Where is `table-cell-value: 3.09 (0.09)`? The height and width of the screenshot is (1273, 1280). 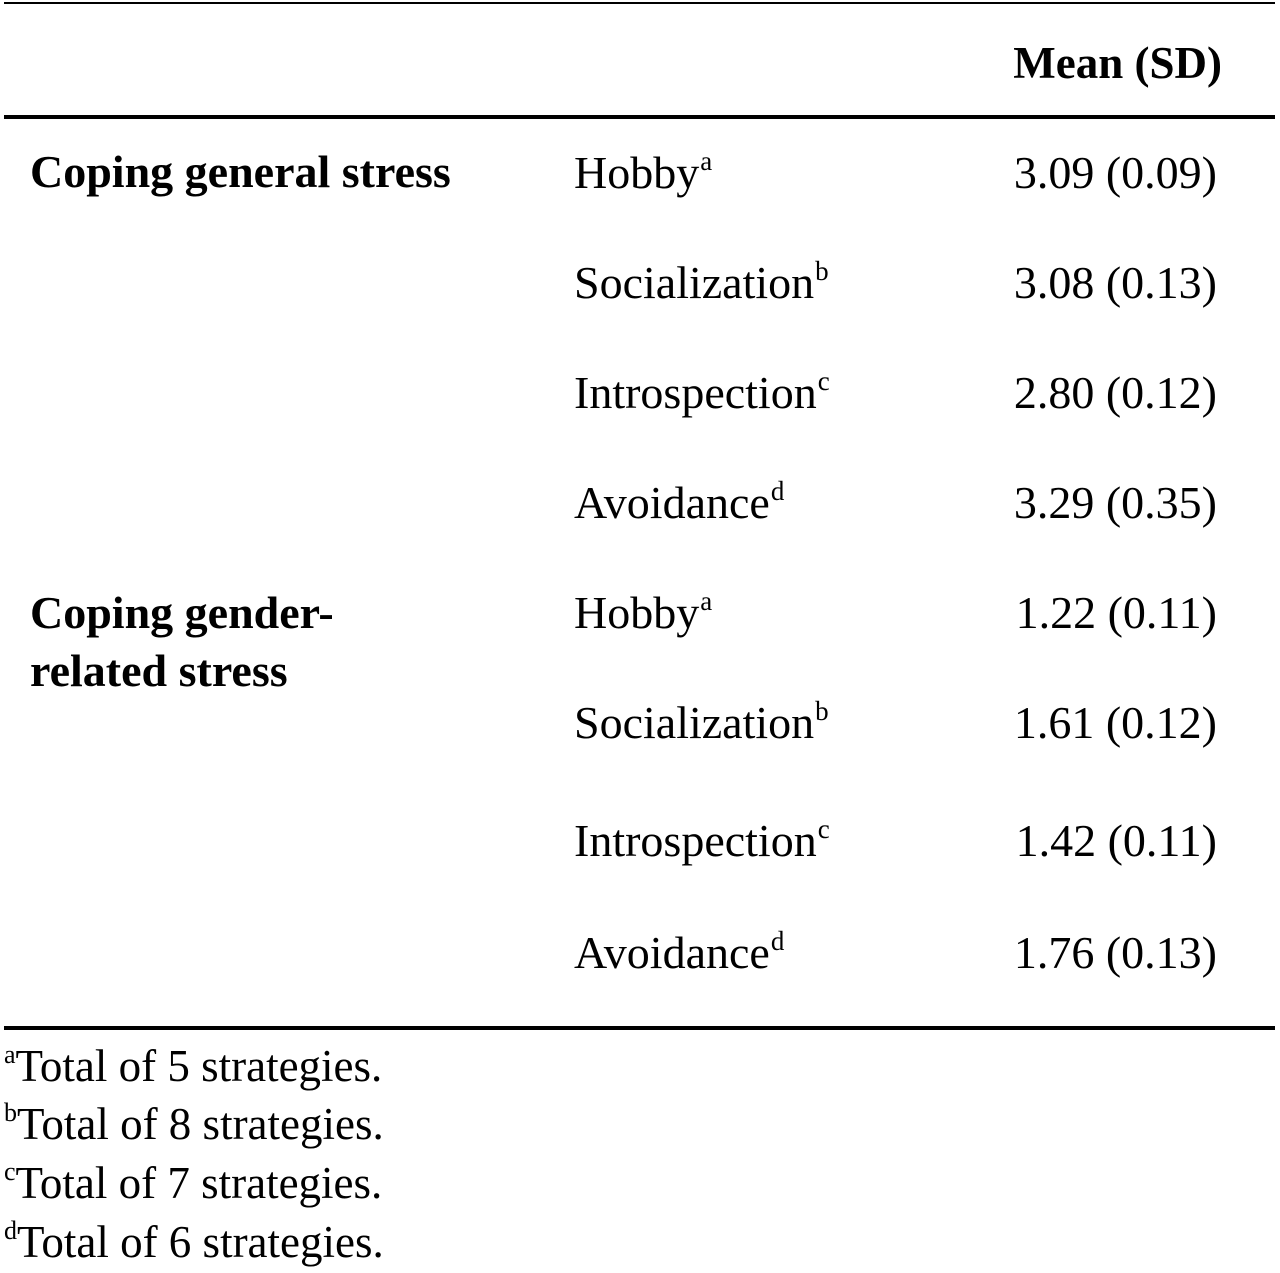
table-cell-value: 3.09 (0.09) is located at coordinates (1115, 172).